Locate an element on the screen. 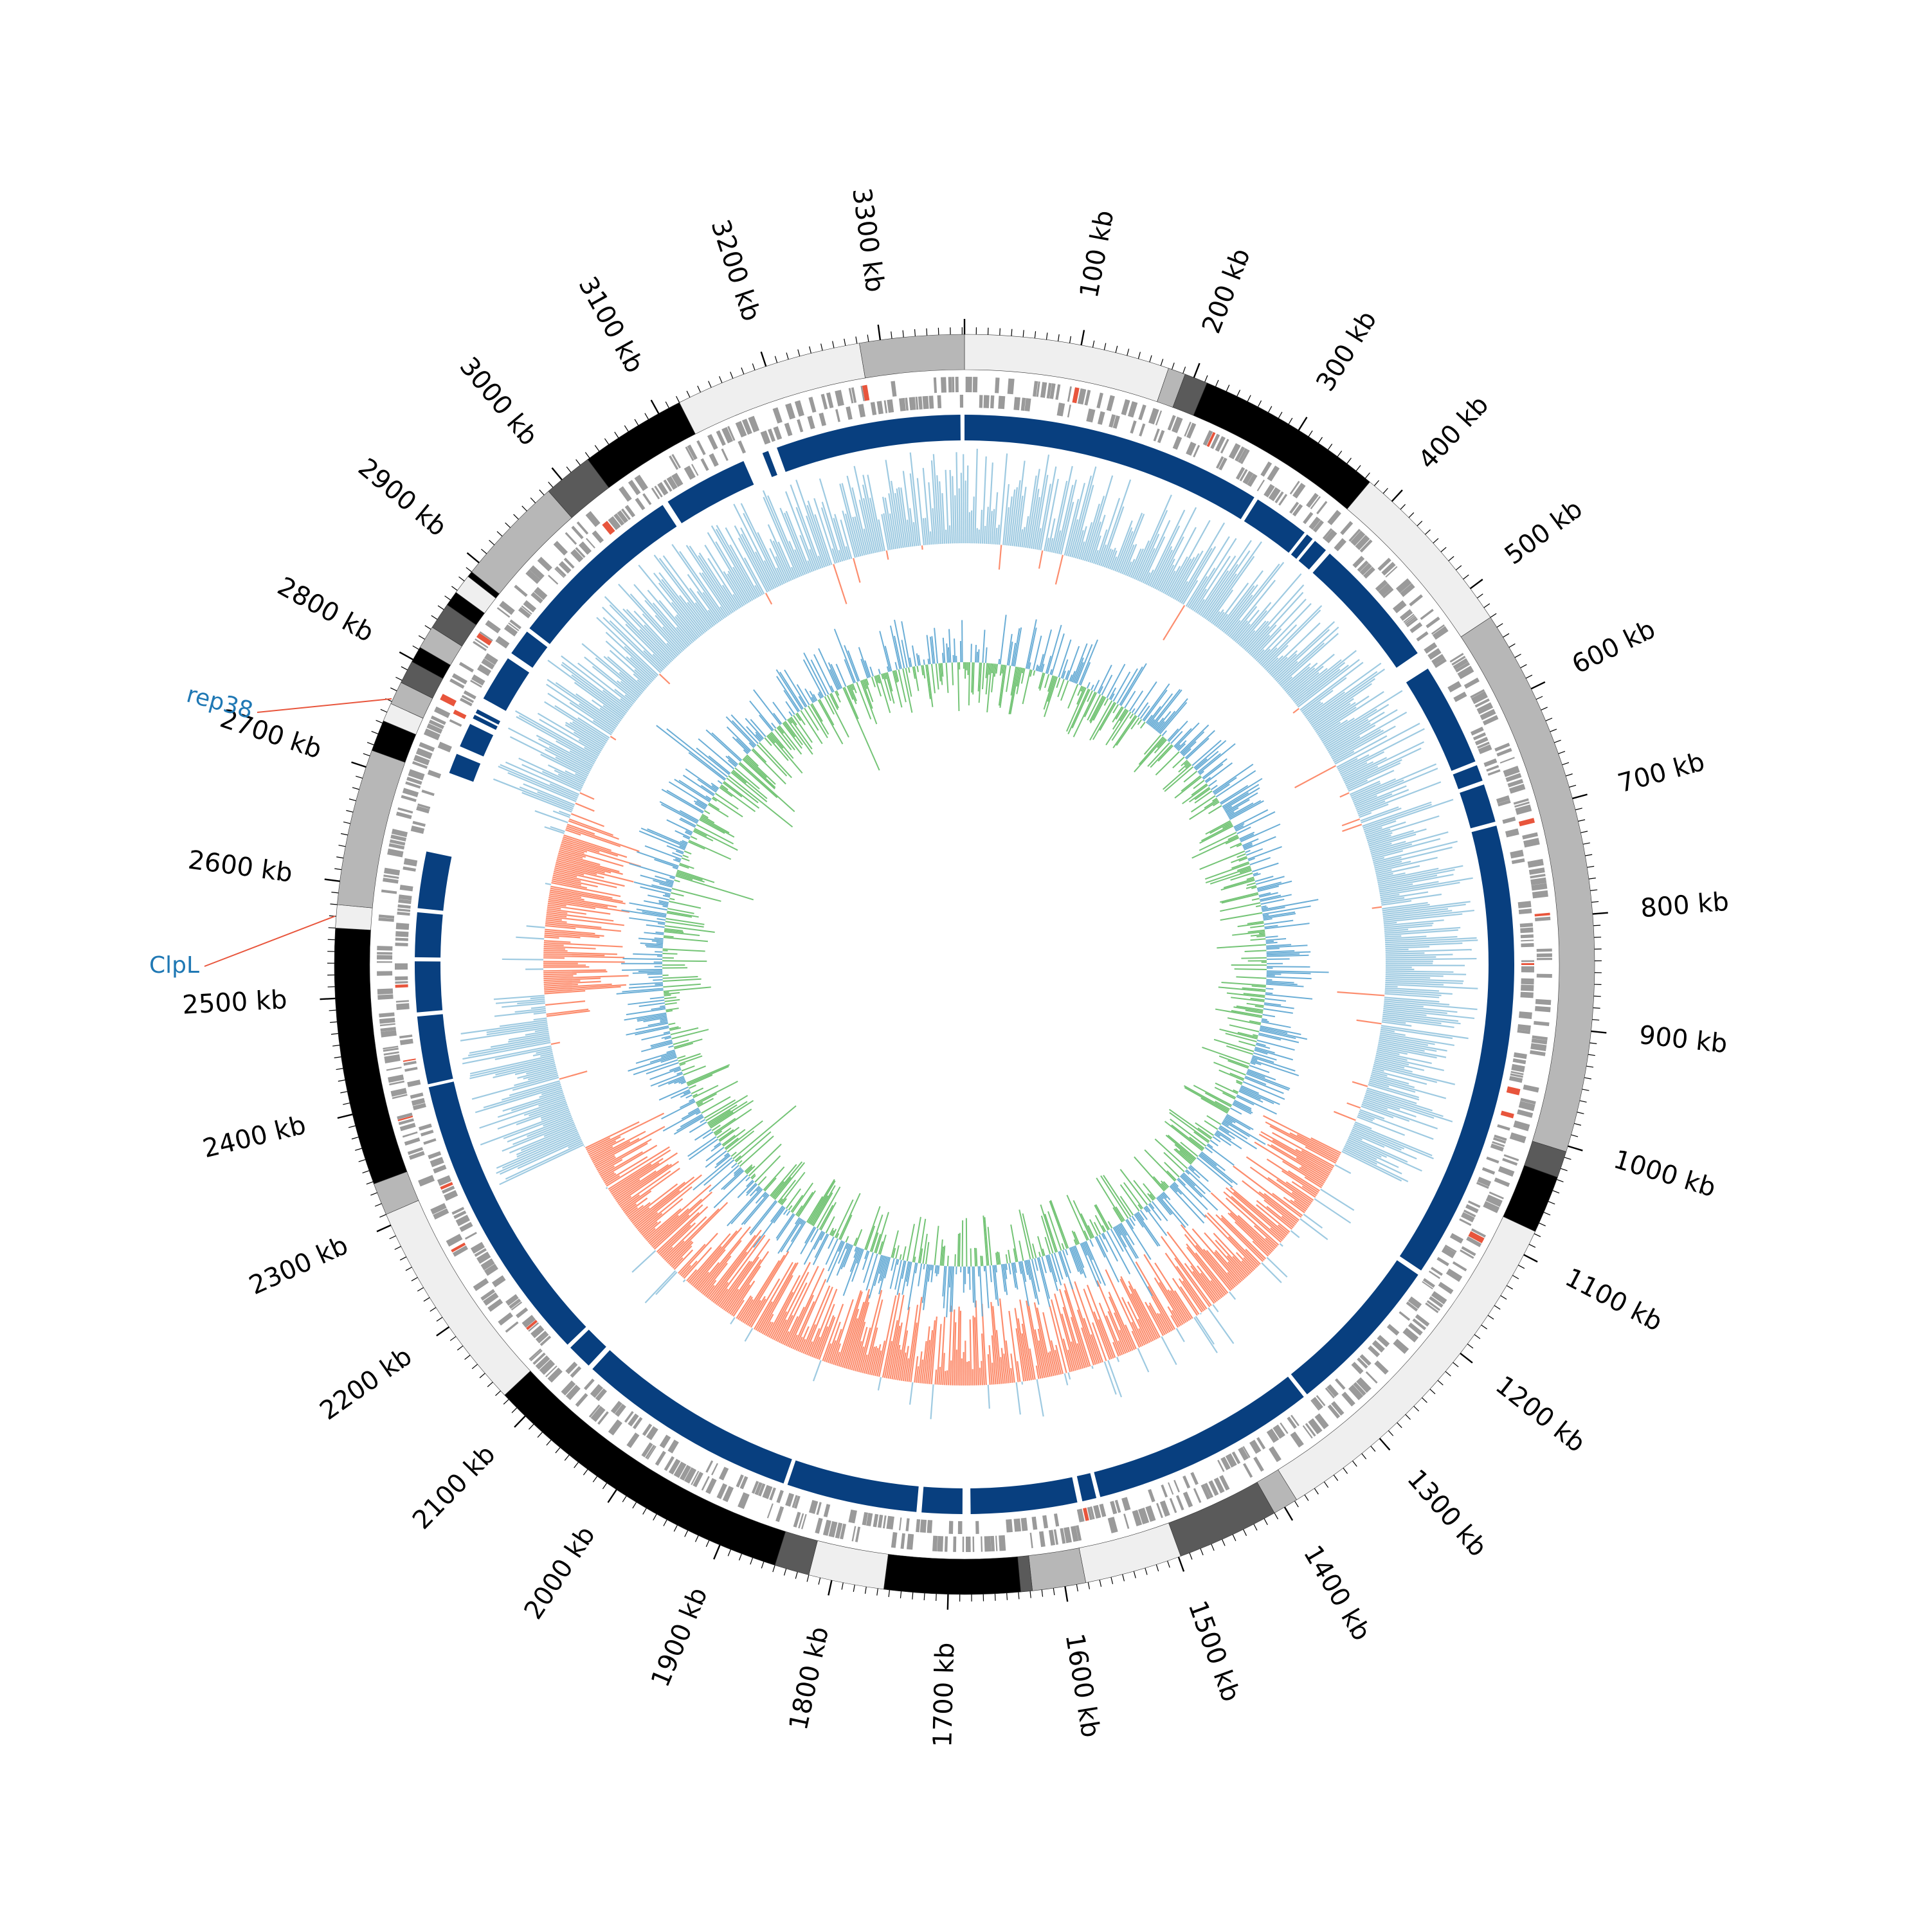 This screenshot has width=1929, height=1932. tick-label: 2200 kb is located at coordinates (365, 1384).